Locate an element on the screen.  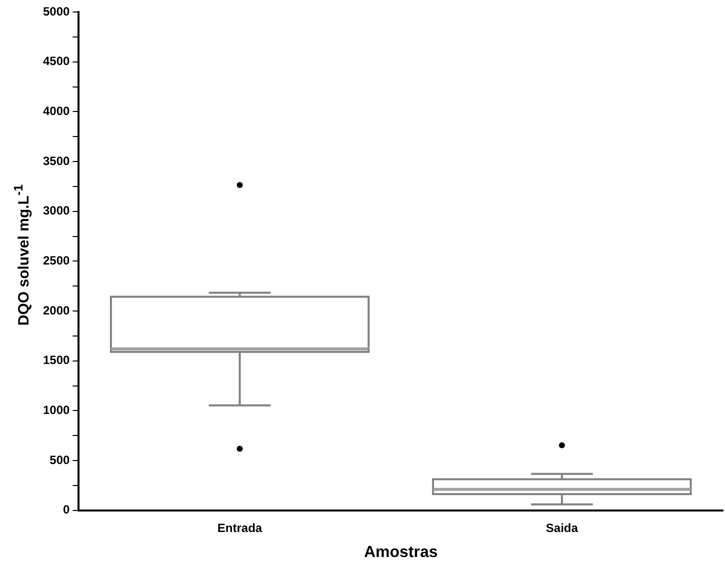
y-tick-label: 3500 is located at coordinates (56, 161).